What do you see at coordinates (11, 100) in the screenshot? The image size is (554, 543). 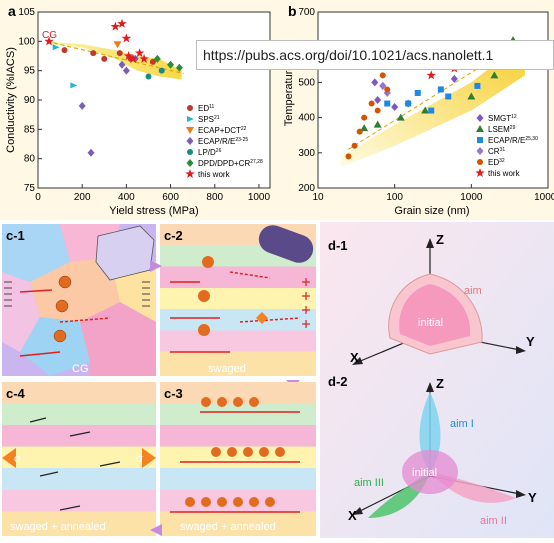 I see `a-ylabel: Conductivity (%IACS)` at bounding box center [11, 100].